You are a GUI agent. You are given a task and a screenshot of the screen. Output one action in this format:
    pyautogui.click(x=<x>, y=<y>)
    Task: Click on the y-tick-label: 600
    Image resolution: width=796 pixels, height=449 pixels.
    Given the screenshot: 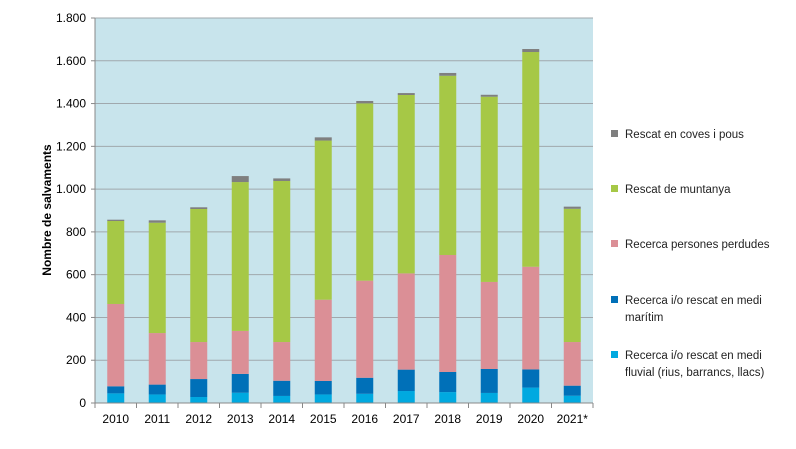 What is the action you would take?
    pyautogui.click(x=76, y=275)
    